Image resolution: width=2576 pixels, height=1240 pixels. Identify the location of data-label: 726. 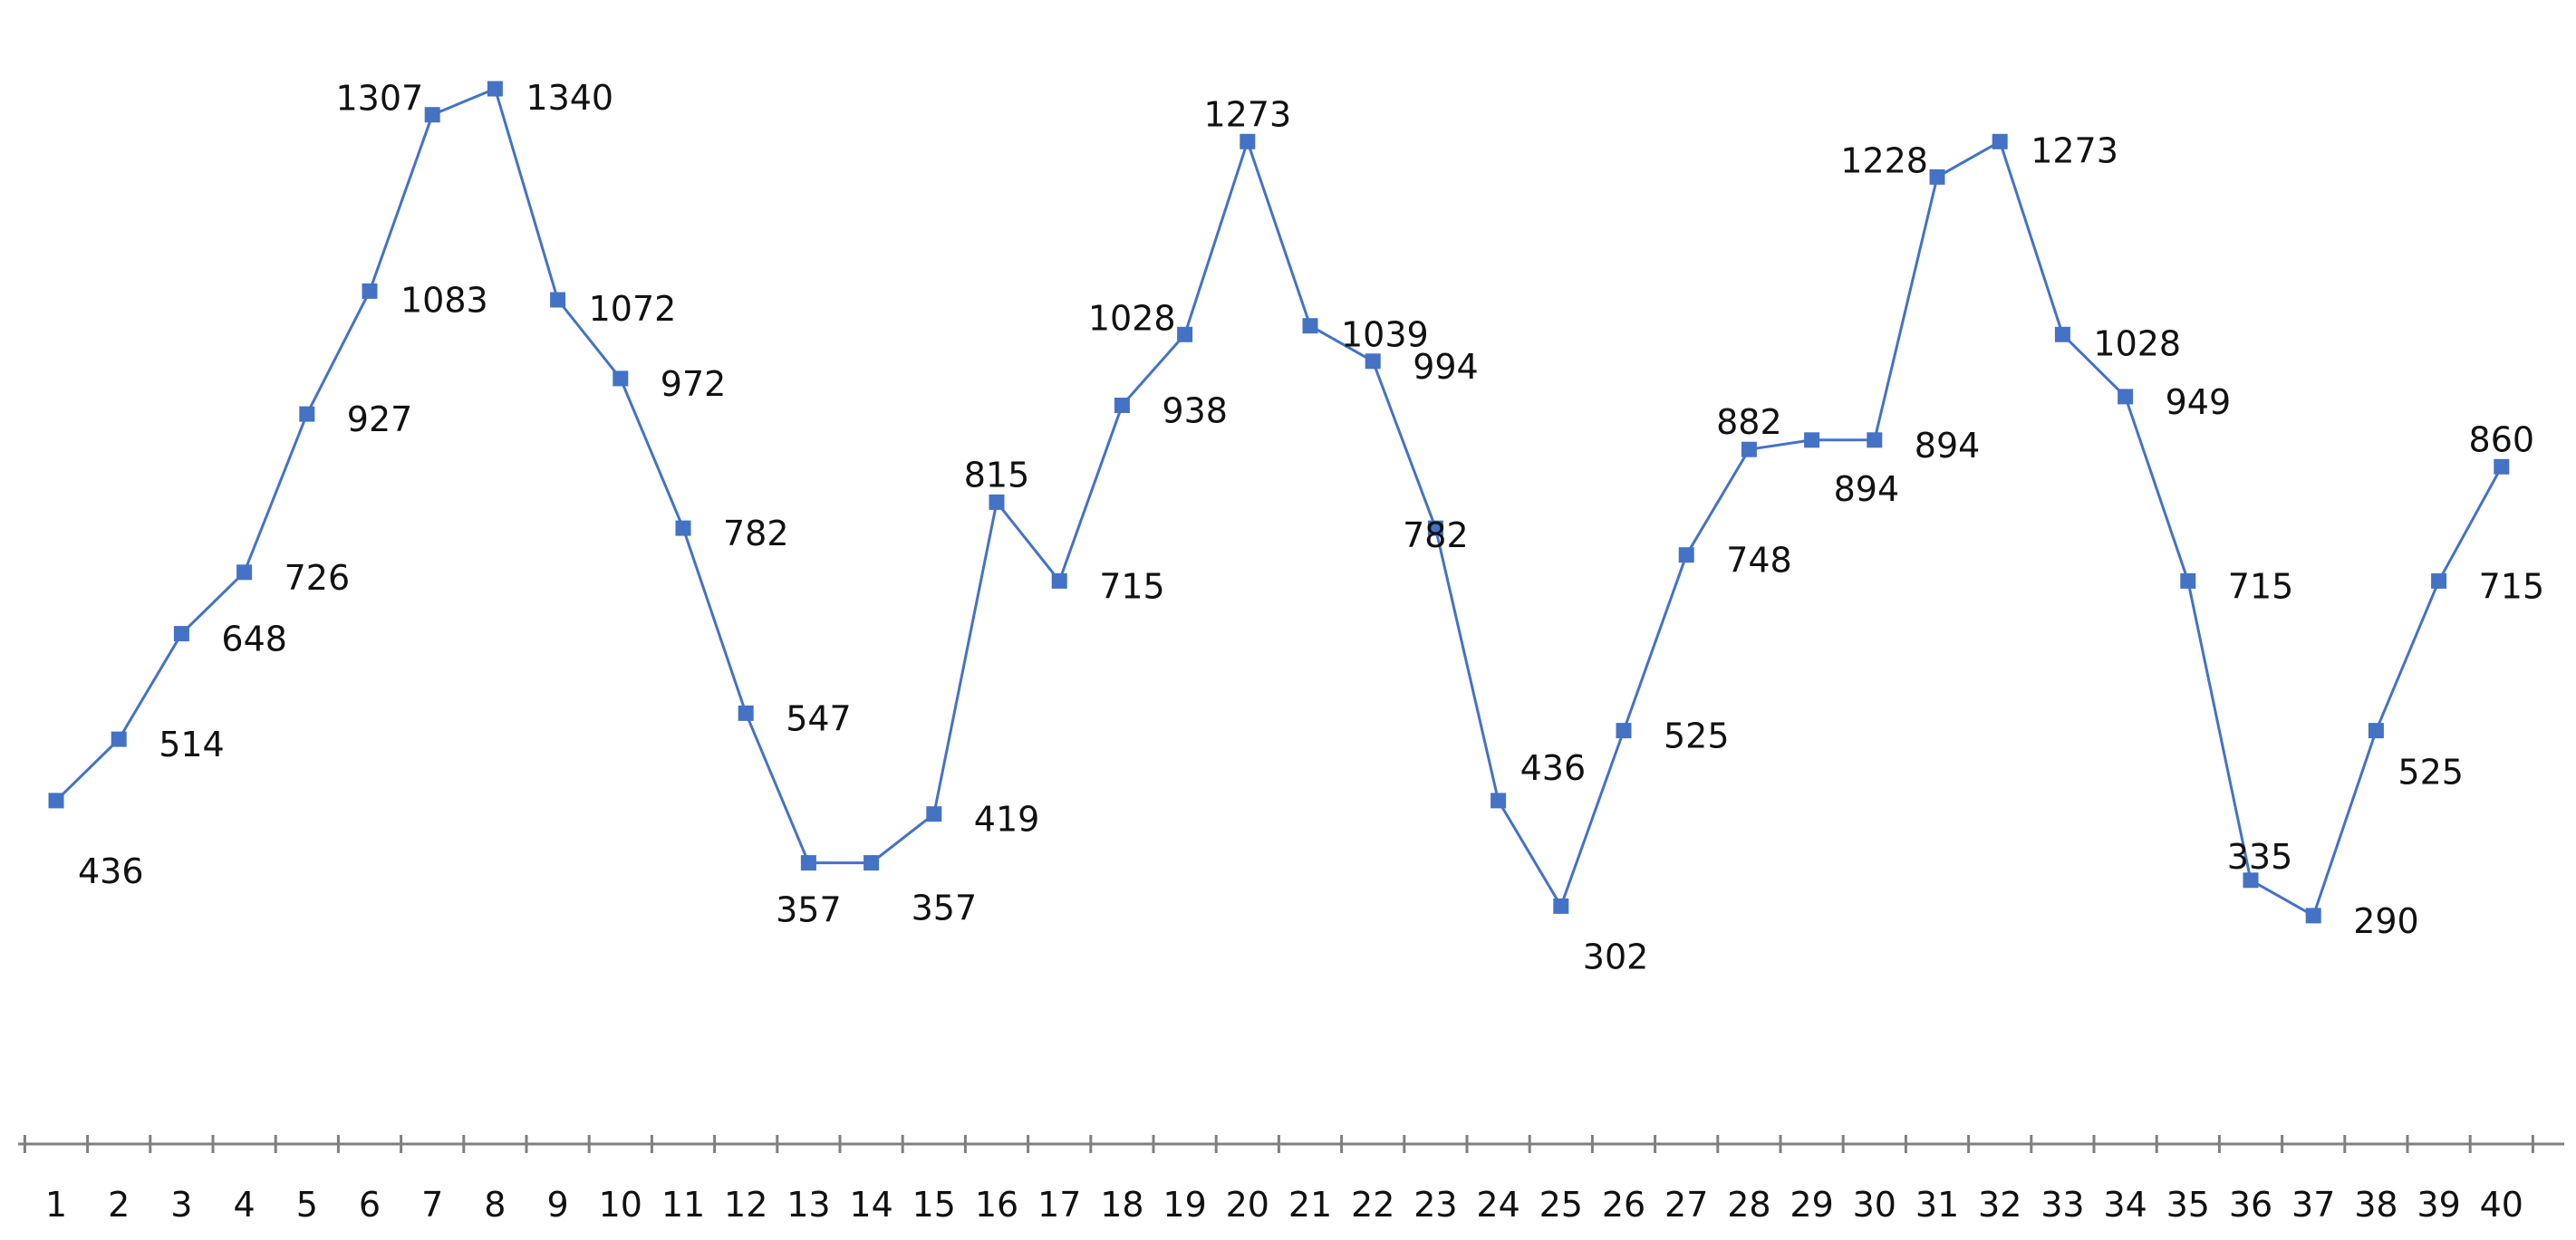
(318, 578).